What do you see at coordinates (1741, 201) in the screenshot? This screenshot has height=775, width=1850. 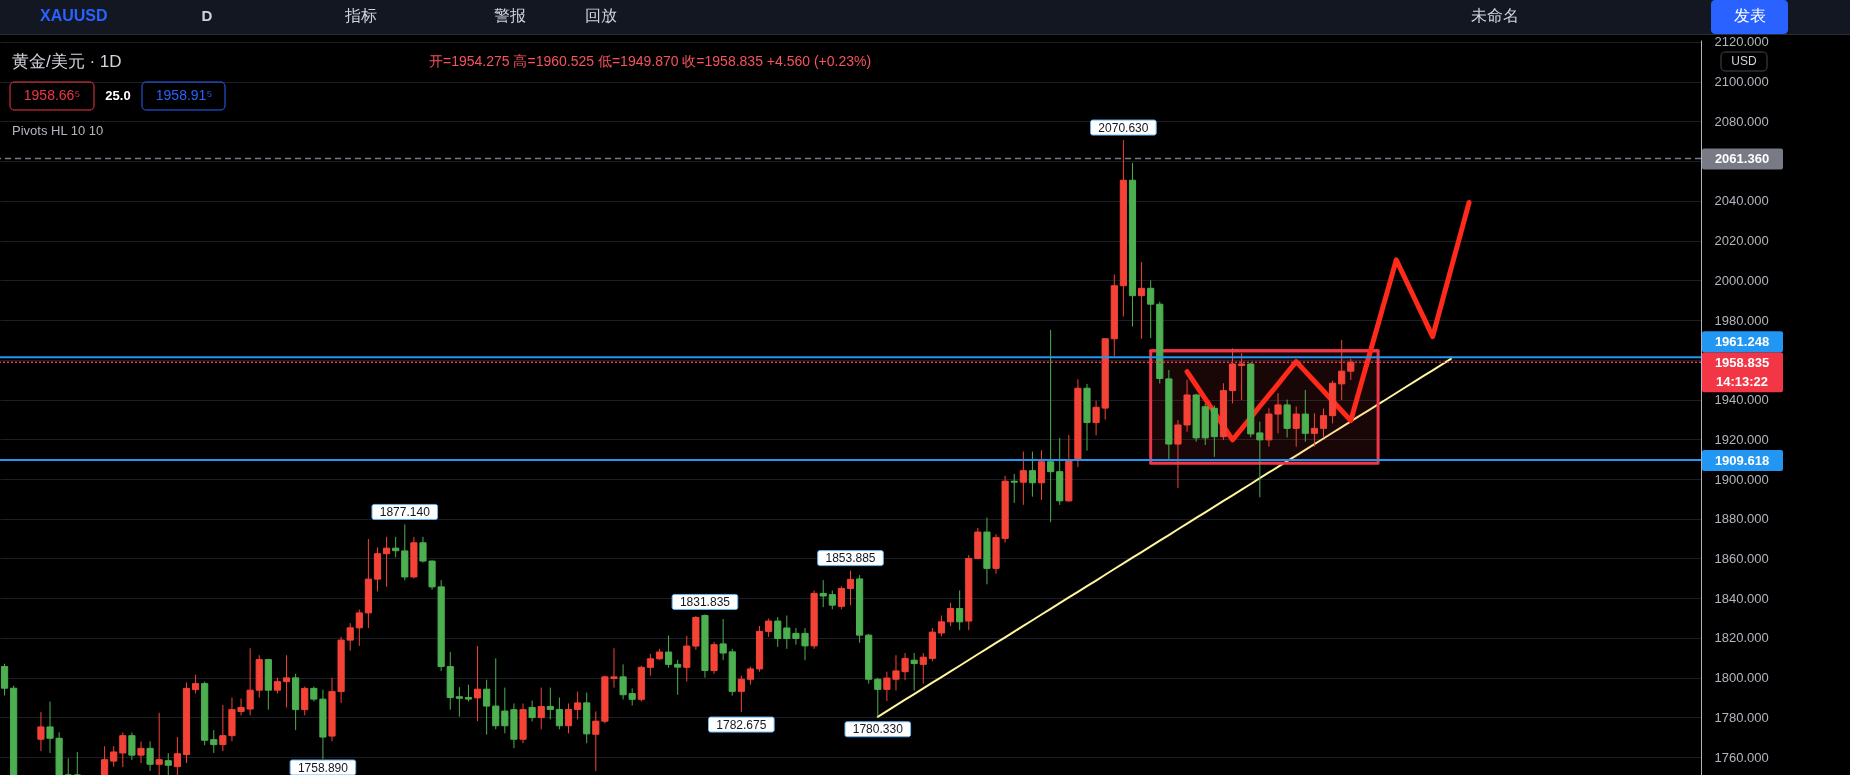 I see `y-tick-label: 2040.000` at bounding box center [1741, 201].